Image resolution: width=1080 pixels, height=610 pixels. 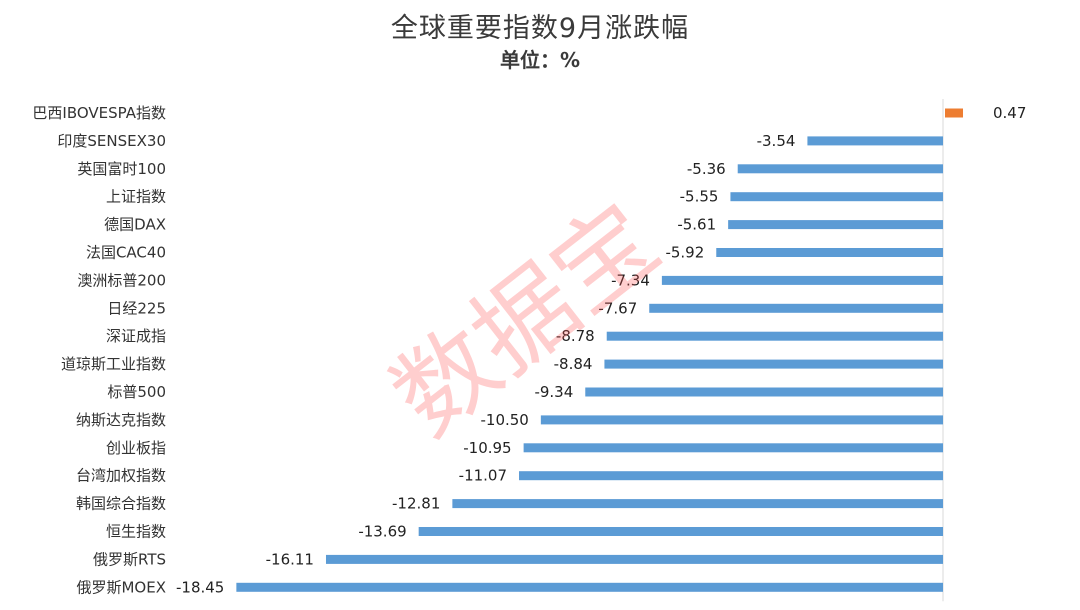 I want to click on value-label: -10.95, so click(x=487, y=448).